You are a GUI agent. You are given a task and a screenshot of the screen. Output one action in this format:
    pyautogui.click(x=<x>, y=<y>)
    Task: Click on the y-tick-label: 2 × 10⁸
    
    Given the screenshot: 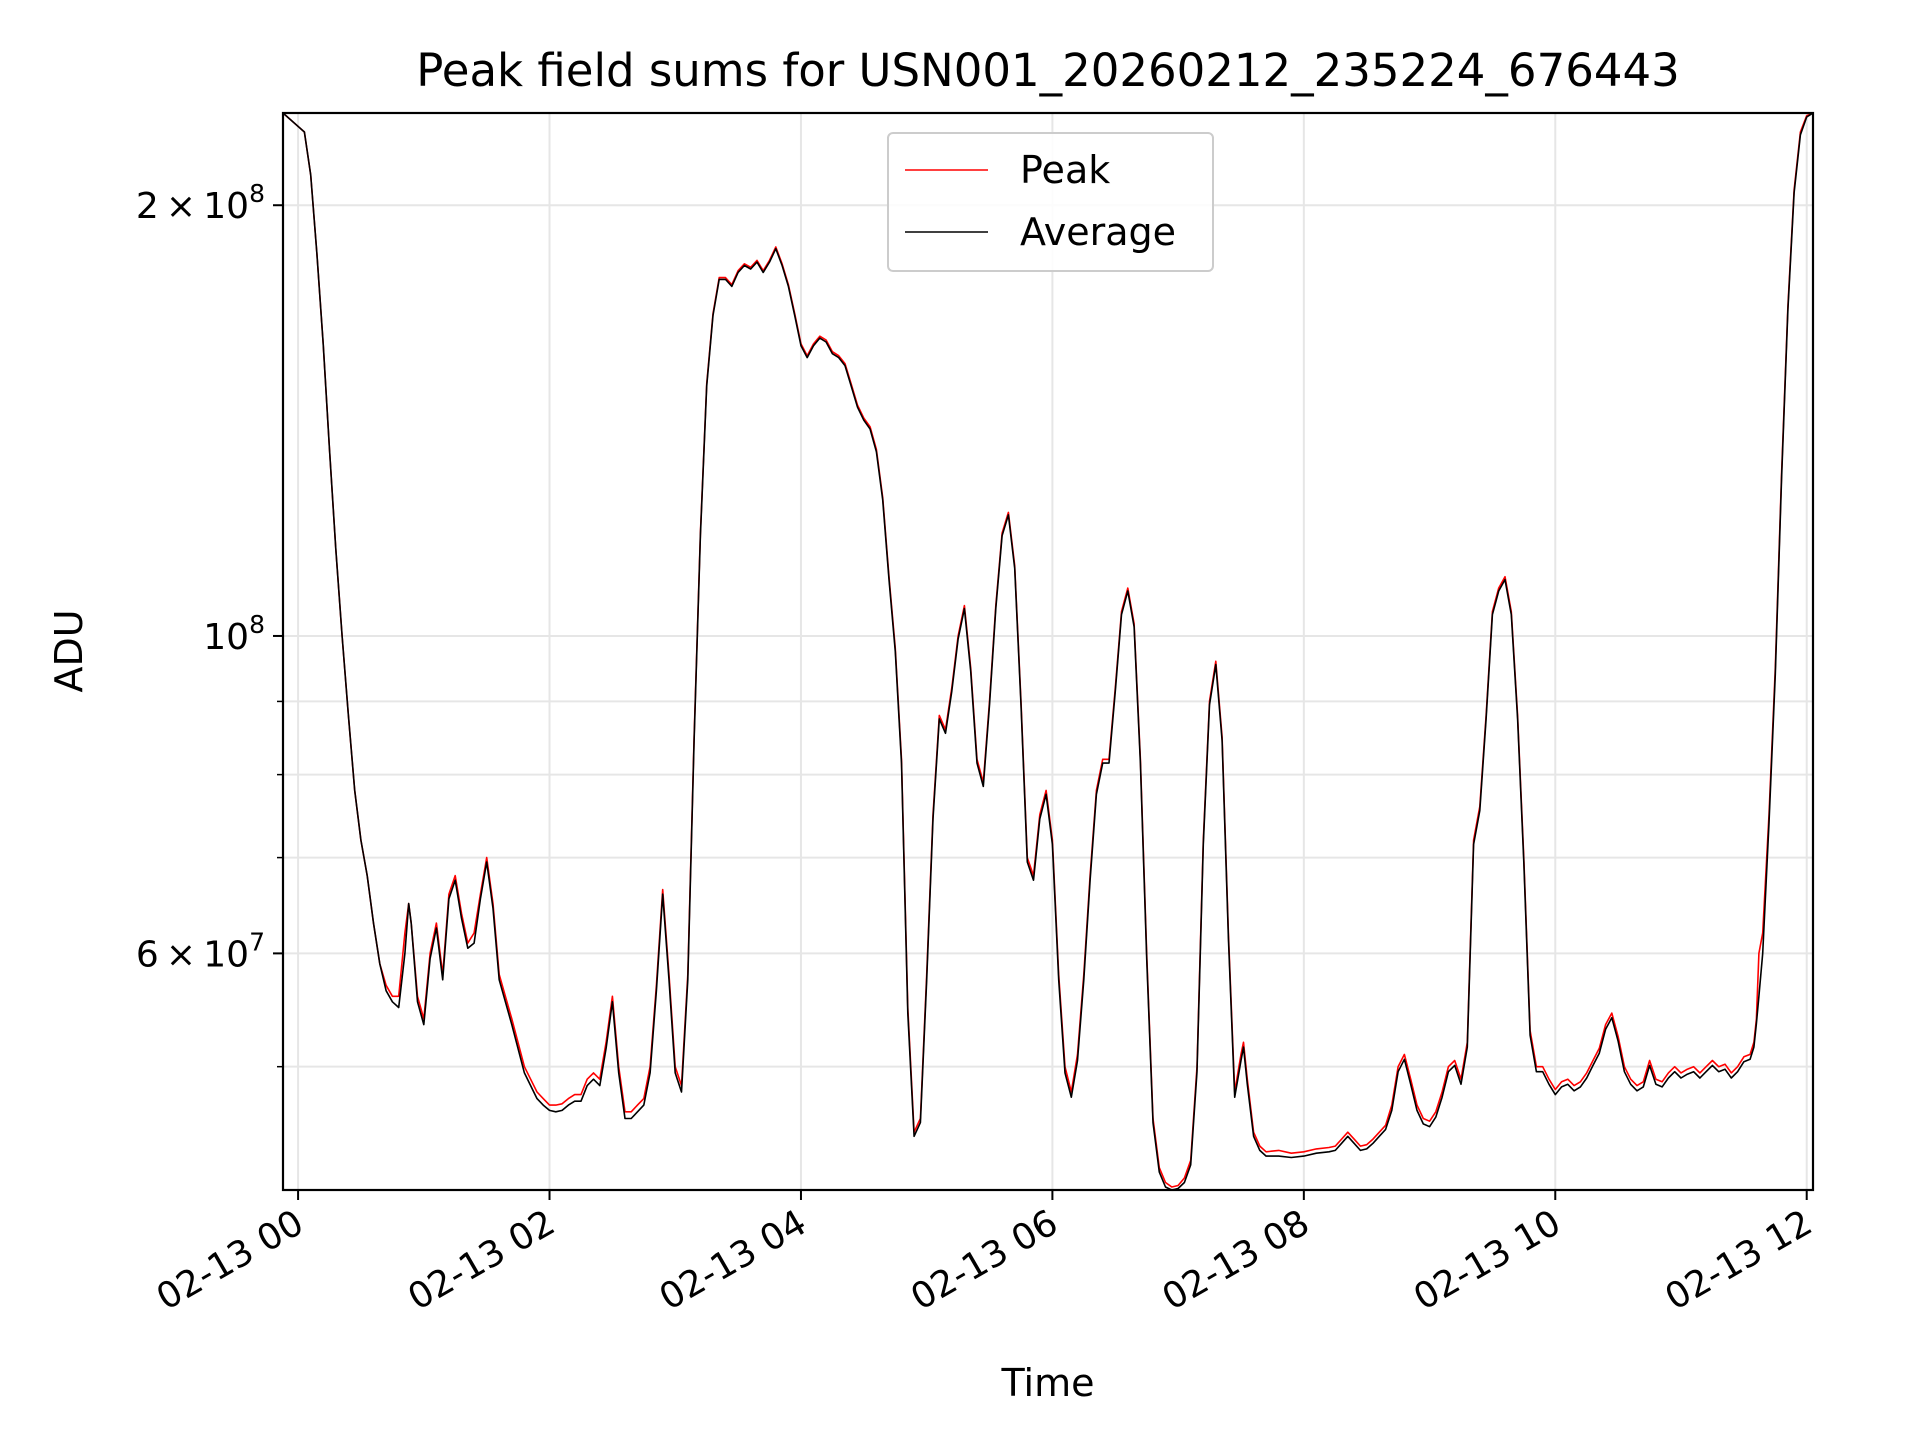 What is the action you would take?
    pyautogui.click(x=200, y=203)
    